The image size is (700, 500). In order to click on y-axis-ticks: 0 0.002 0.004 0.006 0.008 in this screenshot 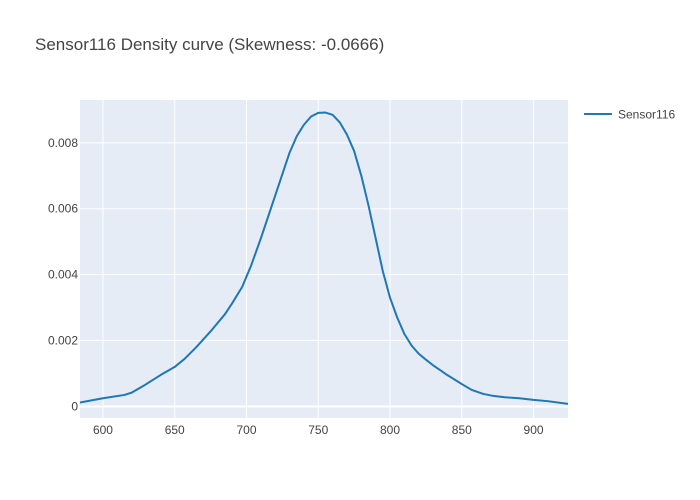, I will do `click(63, 275)`.